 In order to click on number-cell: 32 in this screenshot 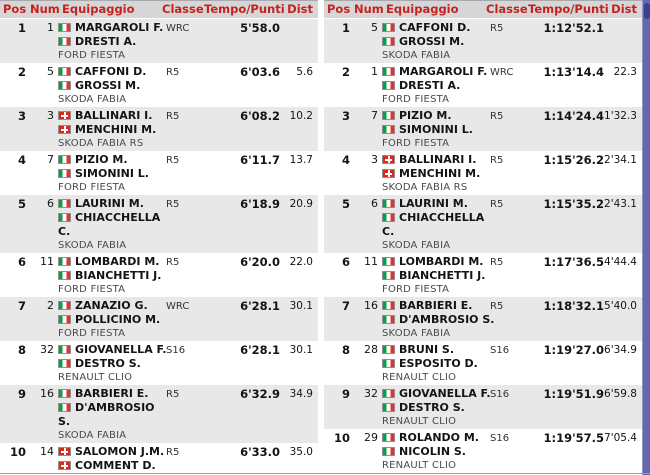, I will do `click(47, 349)`.